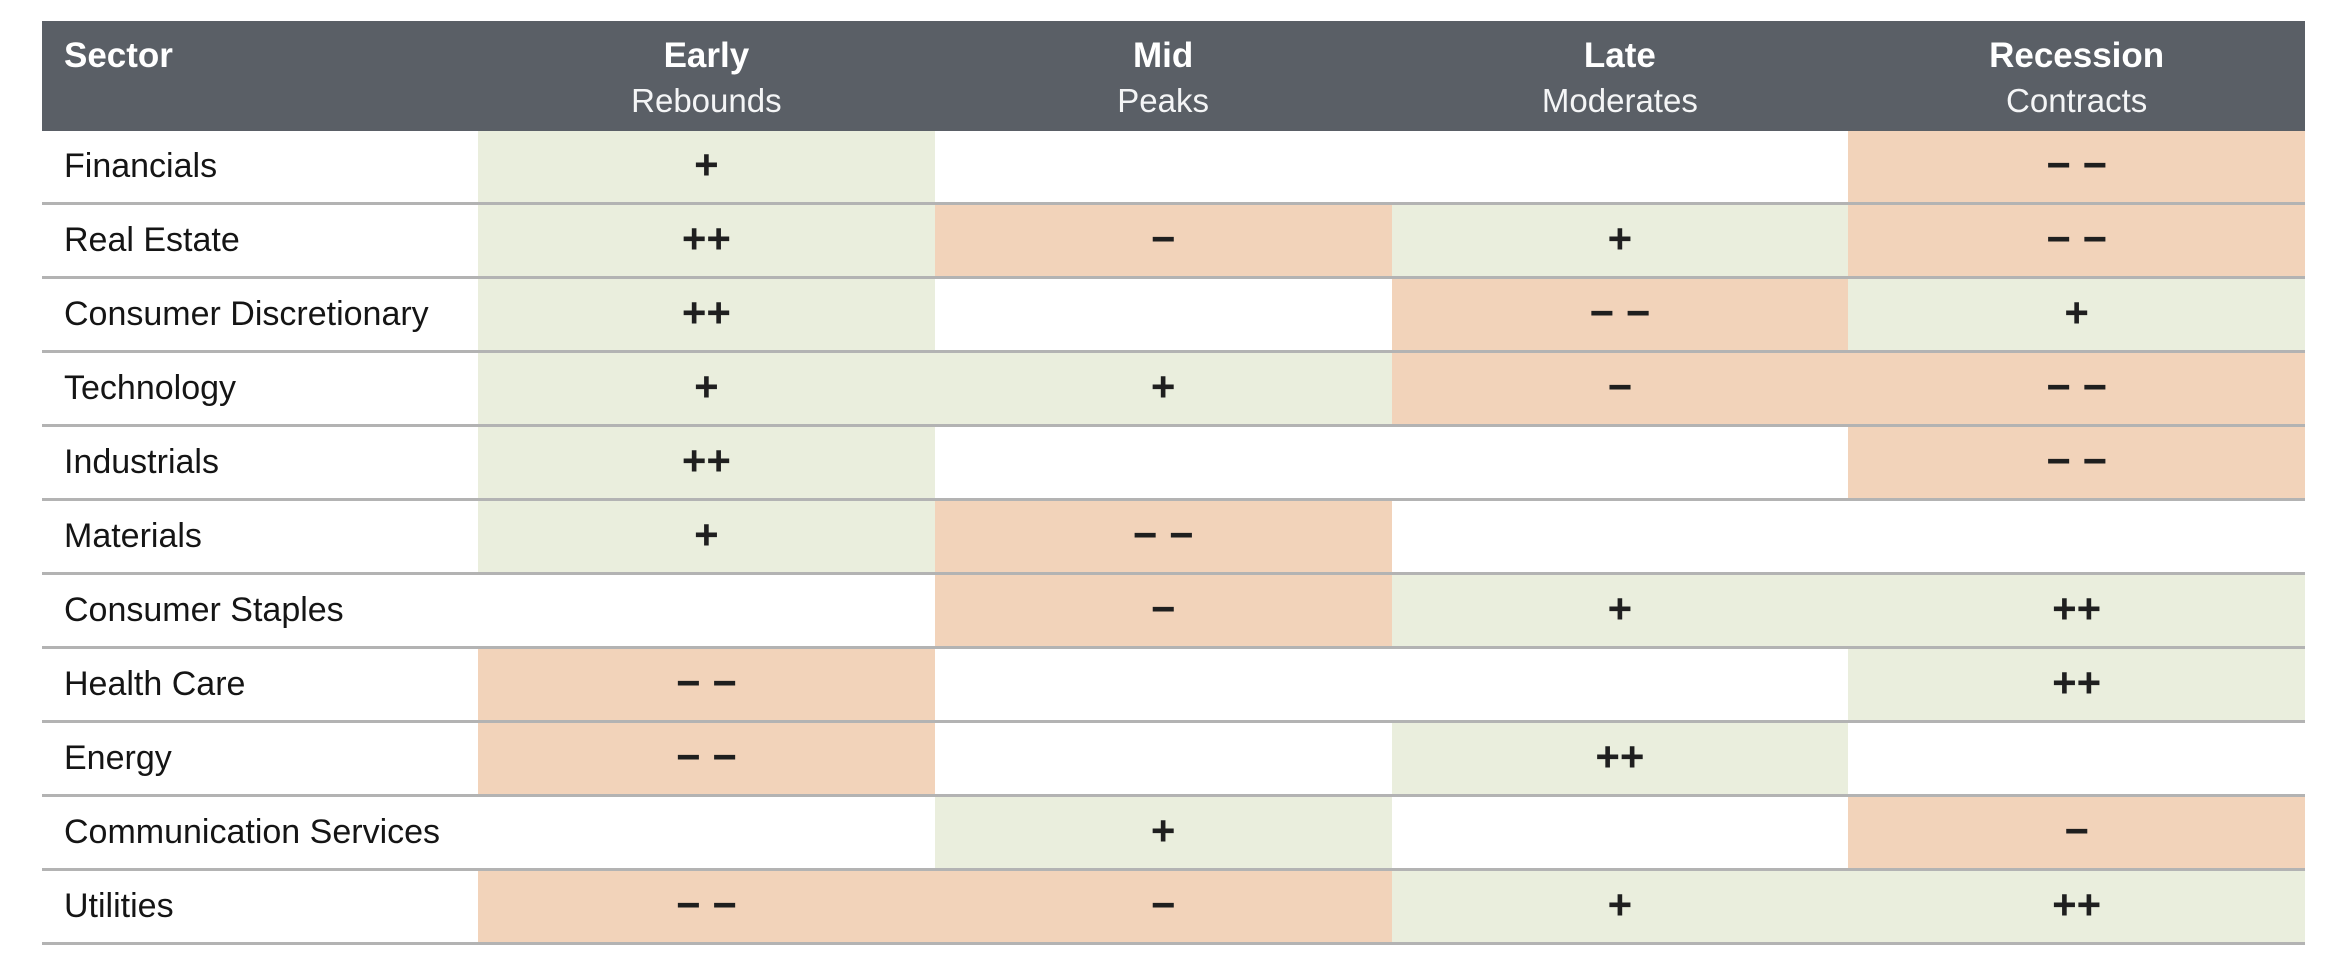 The width and height of the screenshot is (2328, 964). Describe the element at coordinates (1620, 76) in the screenshot. I see `header-phase-late: Late Moderates` at that location.